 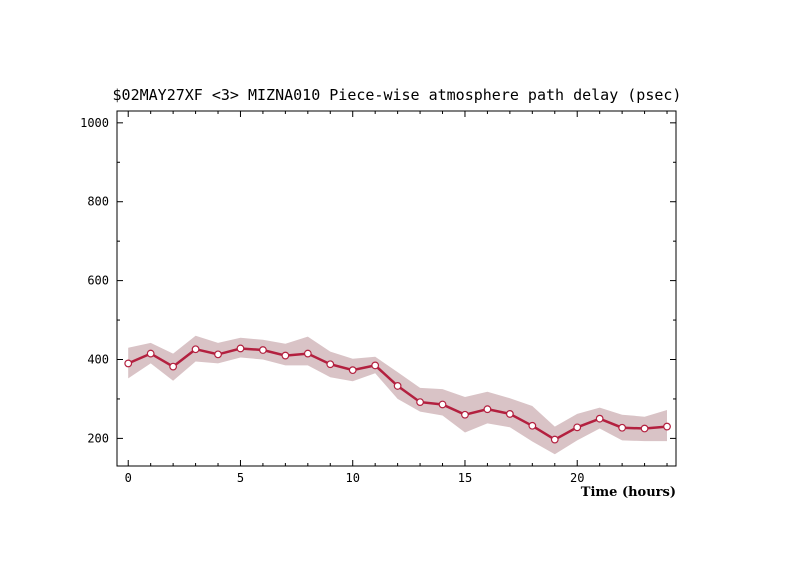 What do you see at coordinates (98, 438) in the screenshot?
I see `y-tick-label: 200` at bounding box center [98, 438].